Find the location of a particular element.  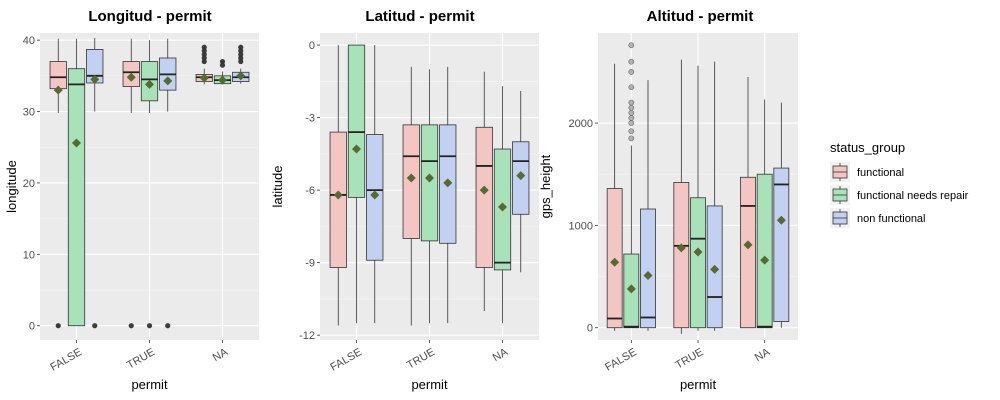

y-tick-label: -12 is located at coordinates (307, 336).